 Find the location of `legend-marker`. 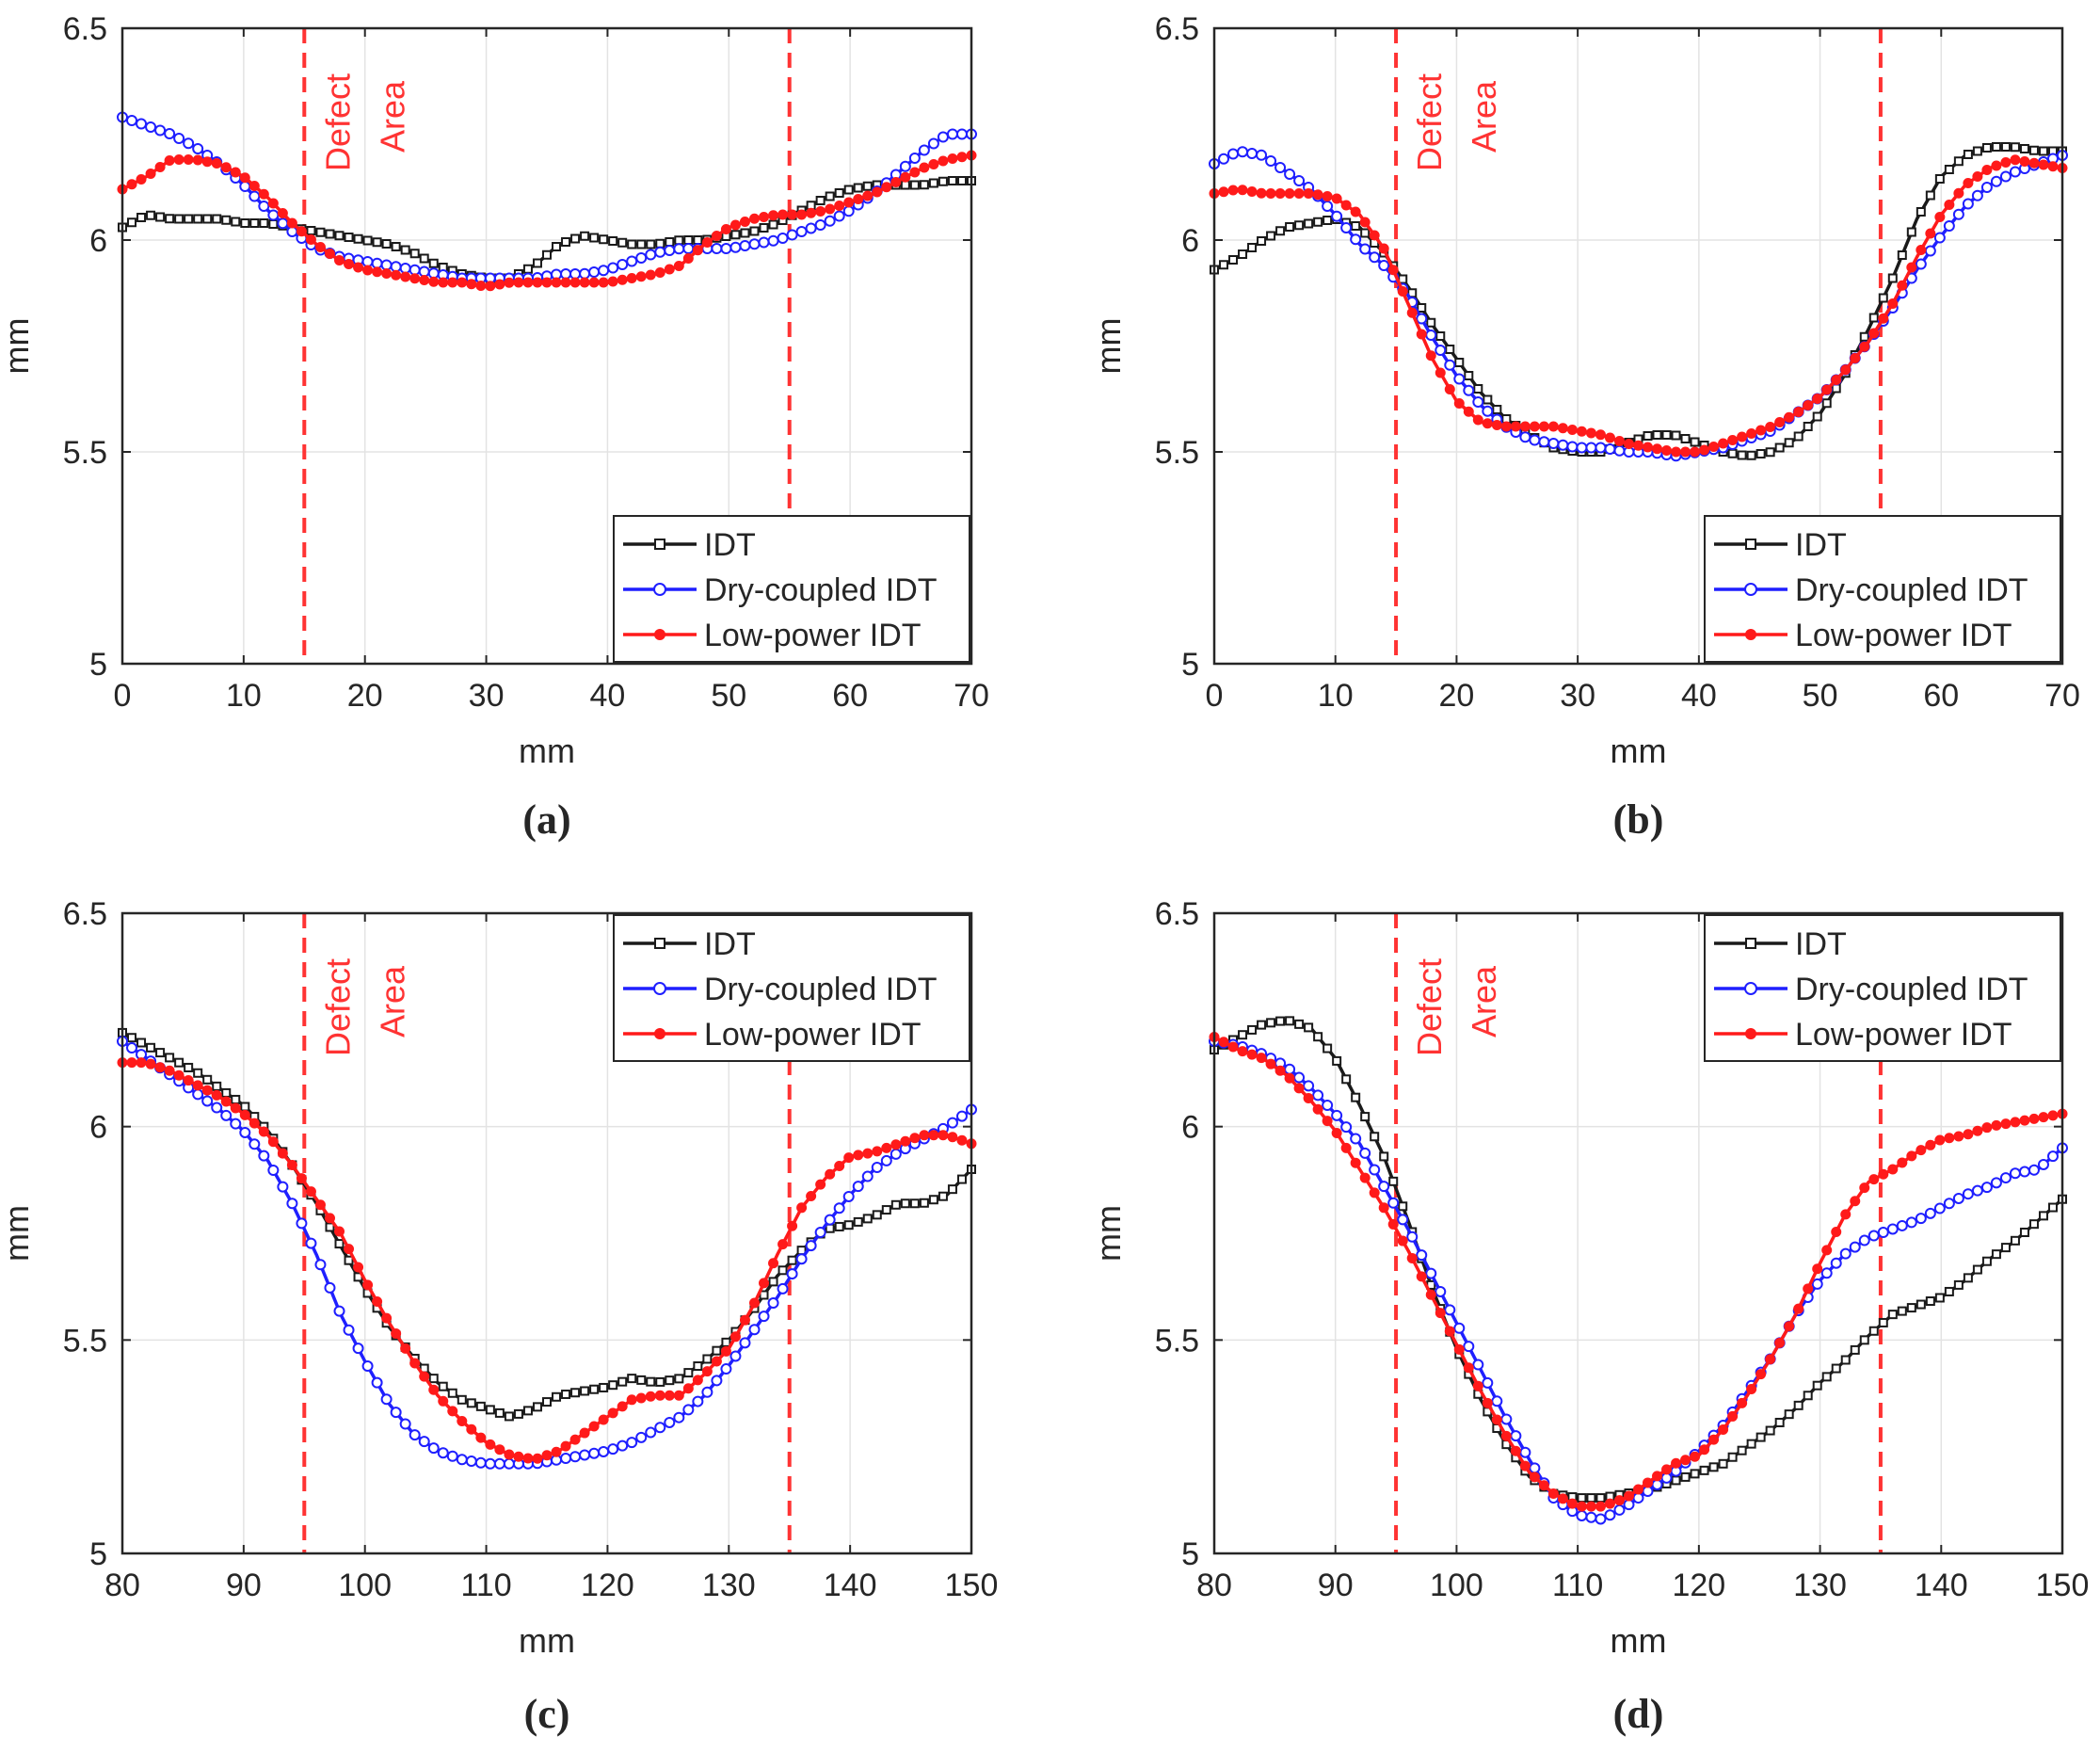

legend-marker is located at coordinates (1750, 634).